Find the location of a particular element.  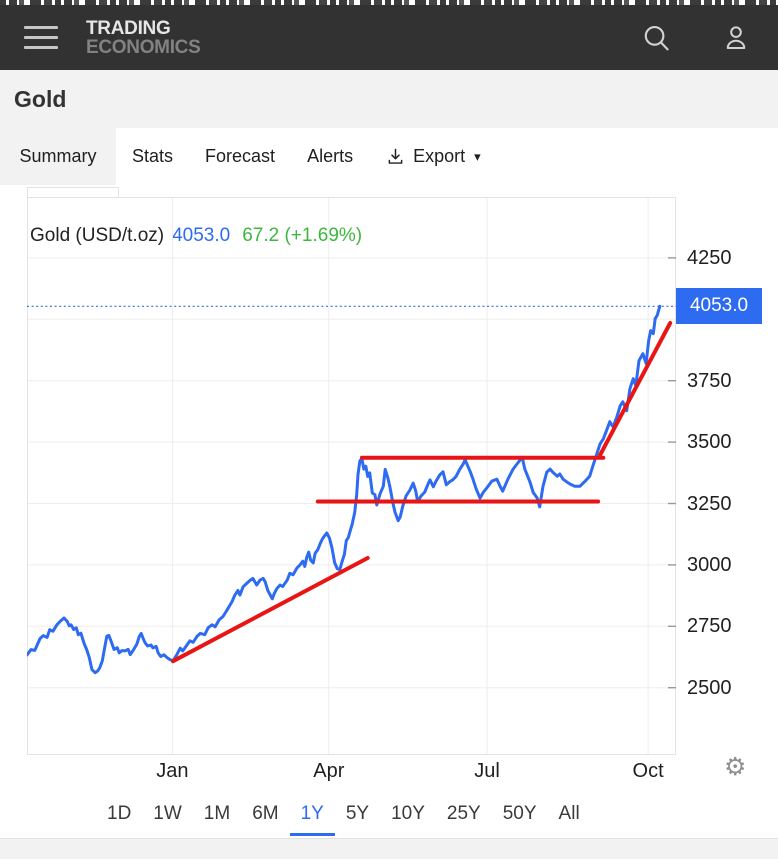

range-button-1m: 1M is located at coordinates (217, 813).